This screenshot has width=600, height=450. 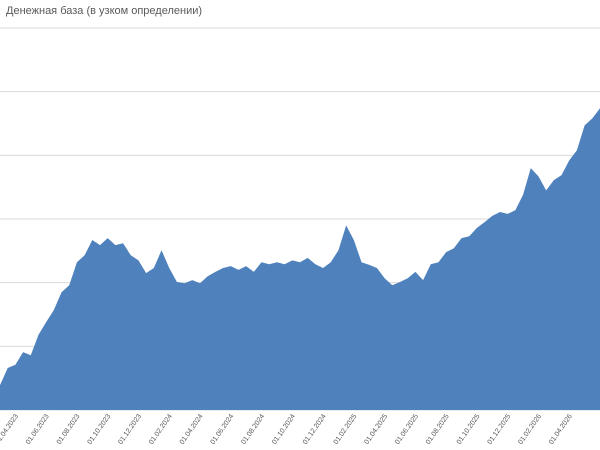 I want to click on x-tick-label: 01.06.2023, so click(x=38, y=429).